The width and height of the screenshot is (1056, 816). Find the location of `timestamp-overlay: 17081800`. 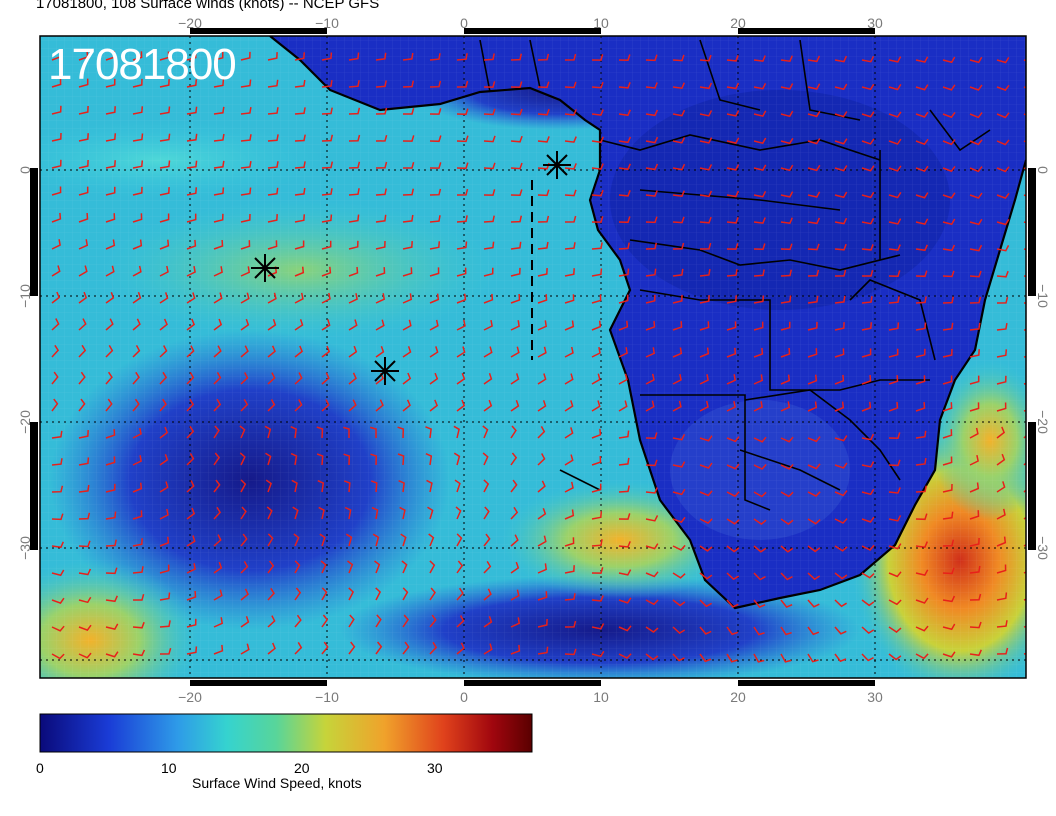

timestamp-overlay: 17081800 is located at coordinates (142, 64).